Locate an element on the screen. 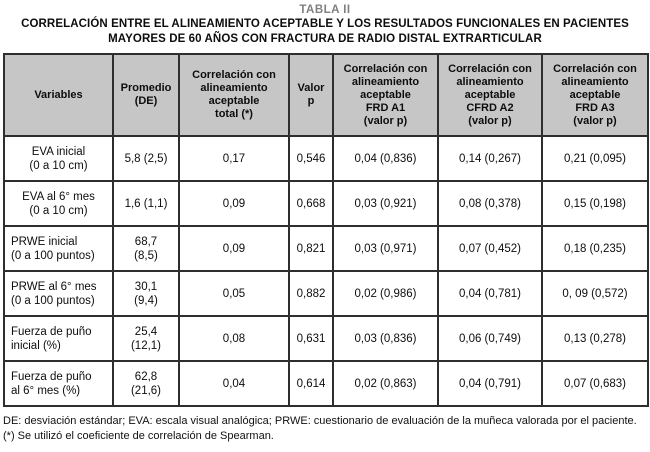 This screenshot has width=650, height=452. valor-p-cell: 0,882 is located at coordinates (311, 294).